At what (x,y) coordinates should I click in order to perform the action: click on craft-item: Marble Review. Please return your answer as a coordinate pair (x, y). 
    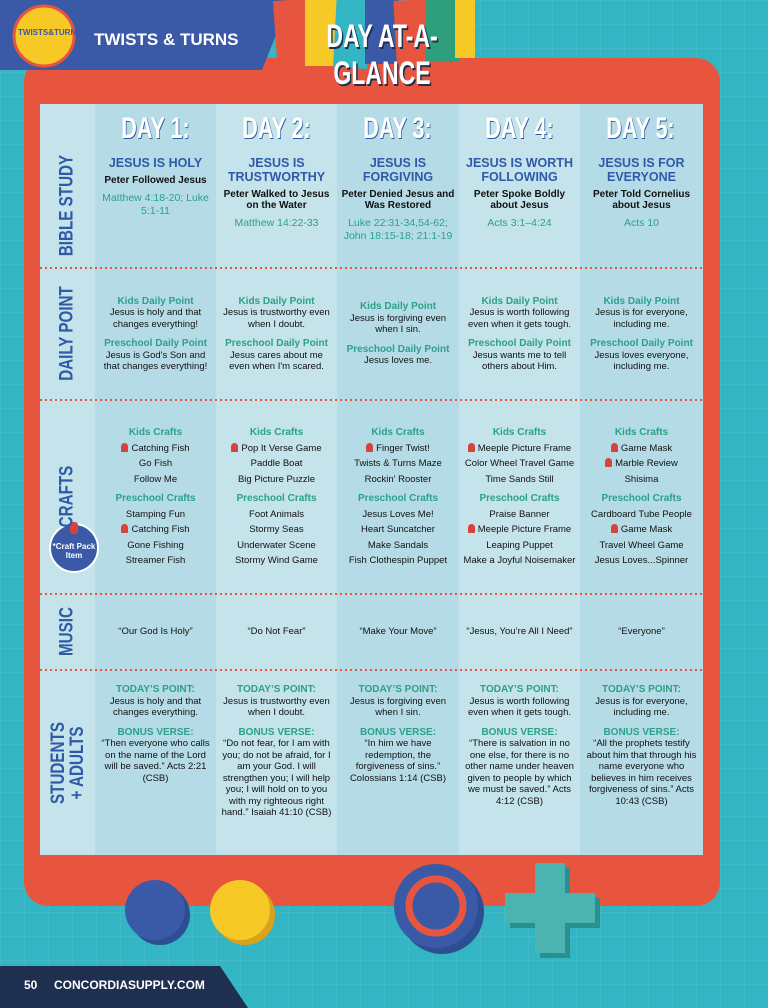
    Looking at the image, I should click on (641, 464).